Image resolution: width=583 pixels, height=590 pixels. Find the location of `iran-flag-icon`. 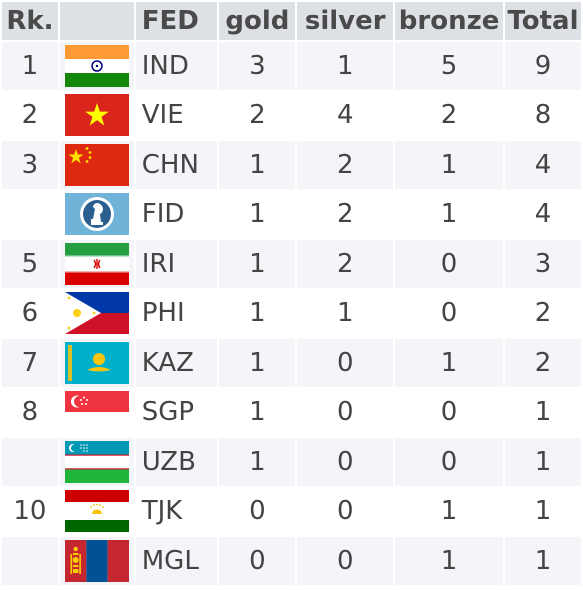

iran-flag-icon is located at coordinates (96, 263).